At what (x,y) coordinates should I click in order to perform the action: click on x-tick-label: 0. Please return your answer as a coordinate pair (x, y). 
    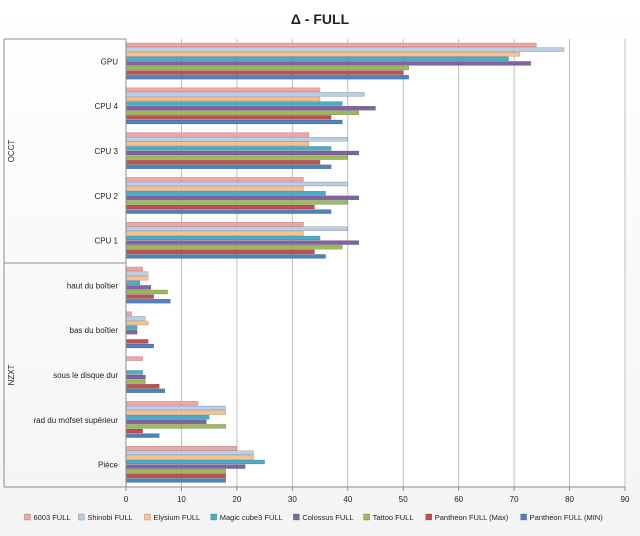
    Looking at the image, I should click on (126, 499).